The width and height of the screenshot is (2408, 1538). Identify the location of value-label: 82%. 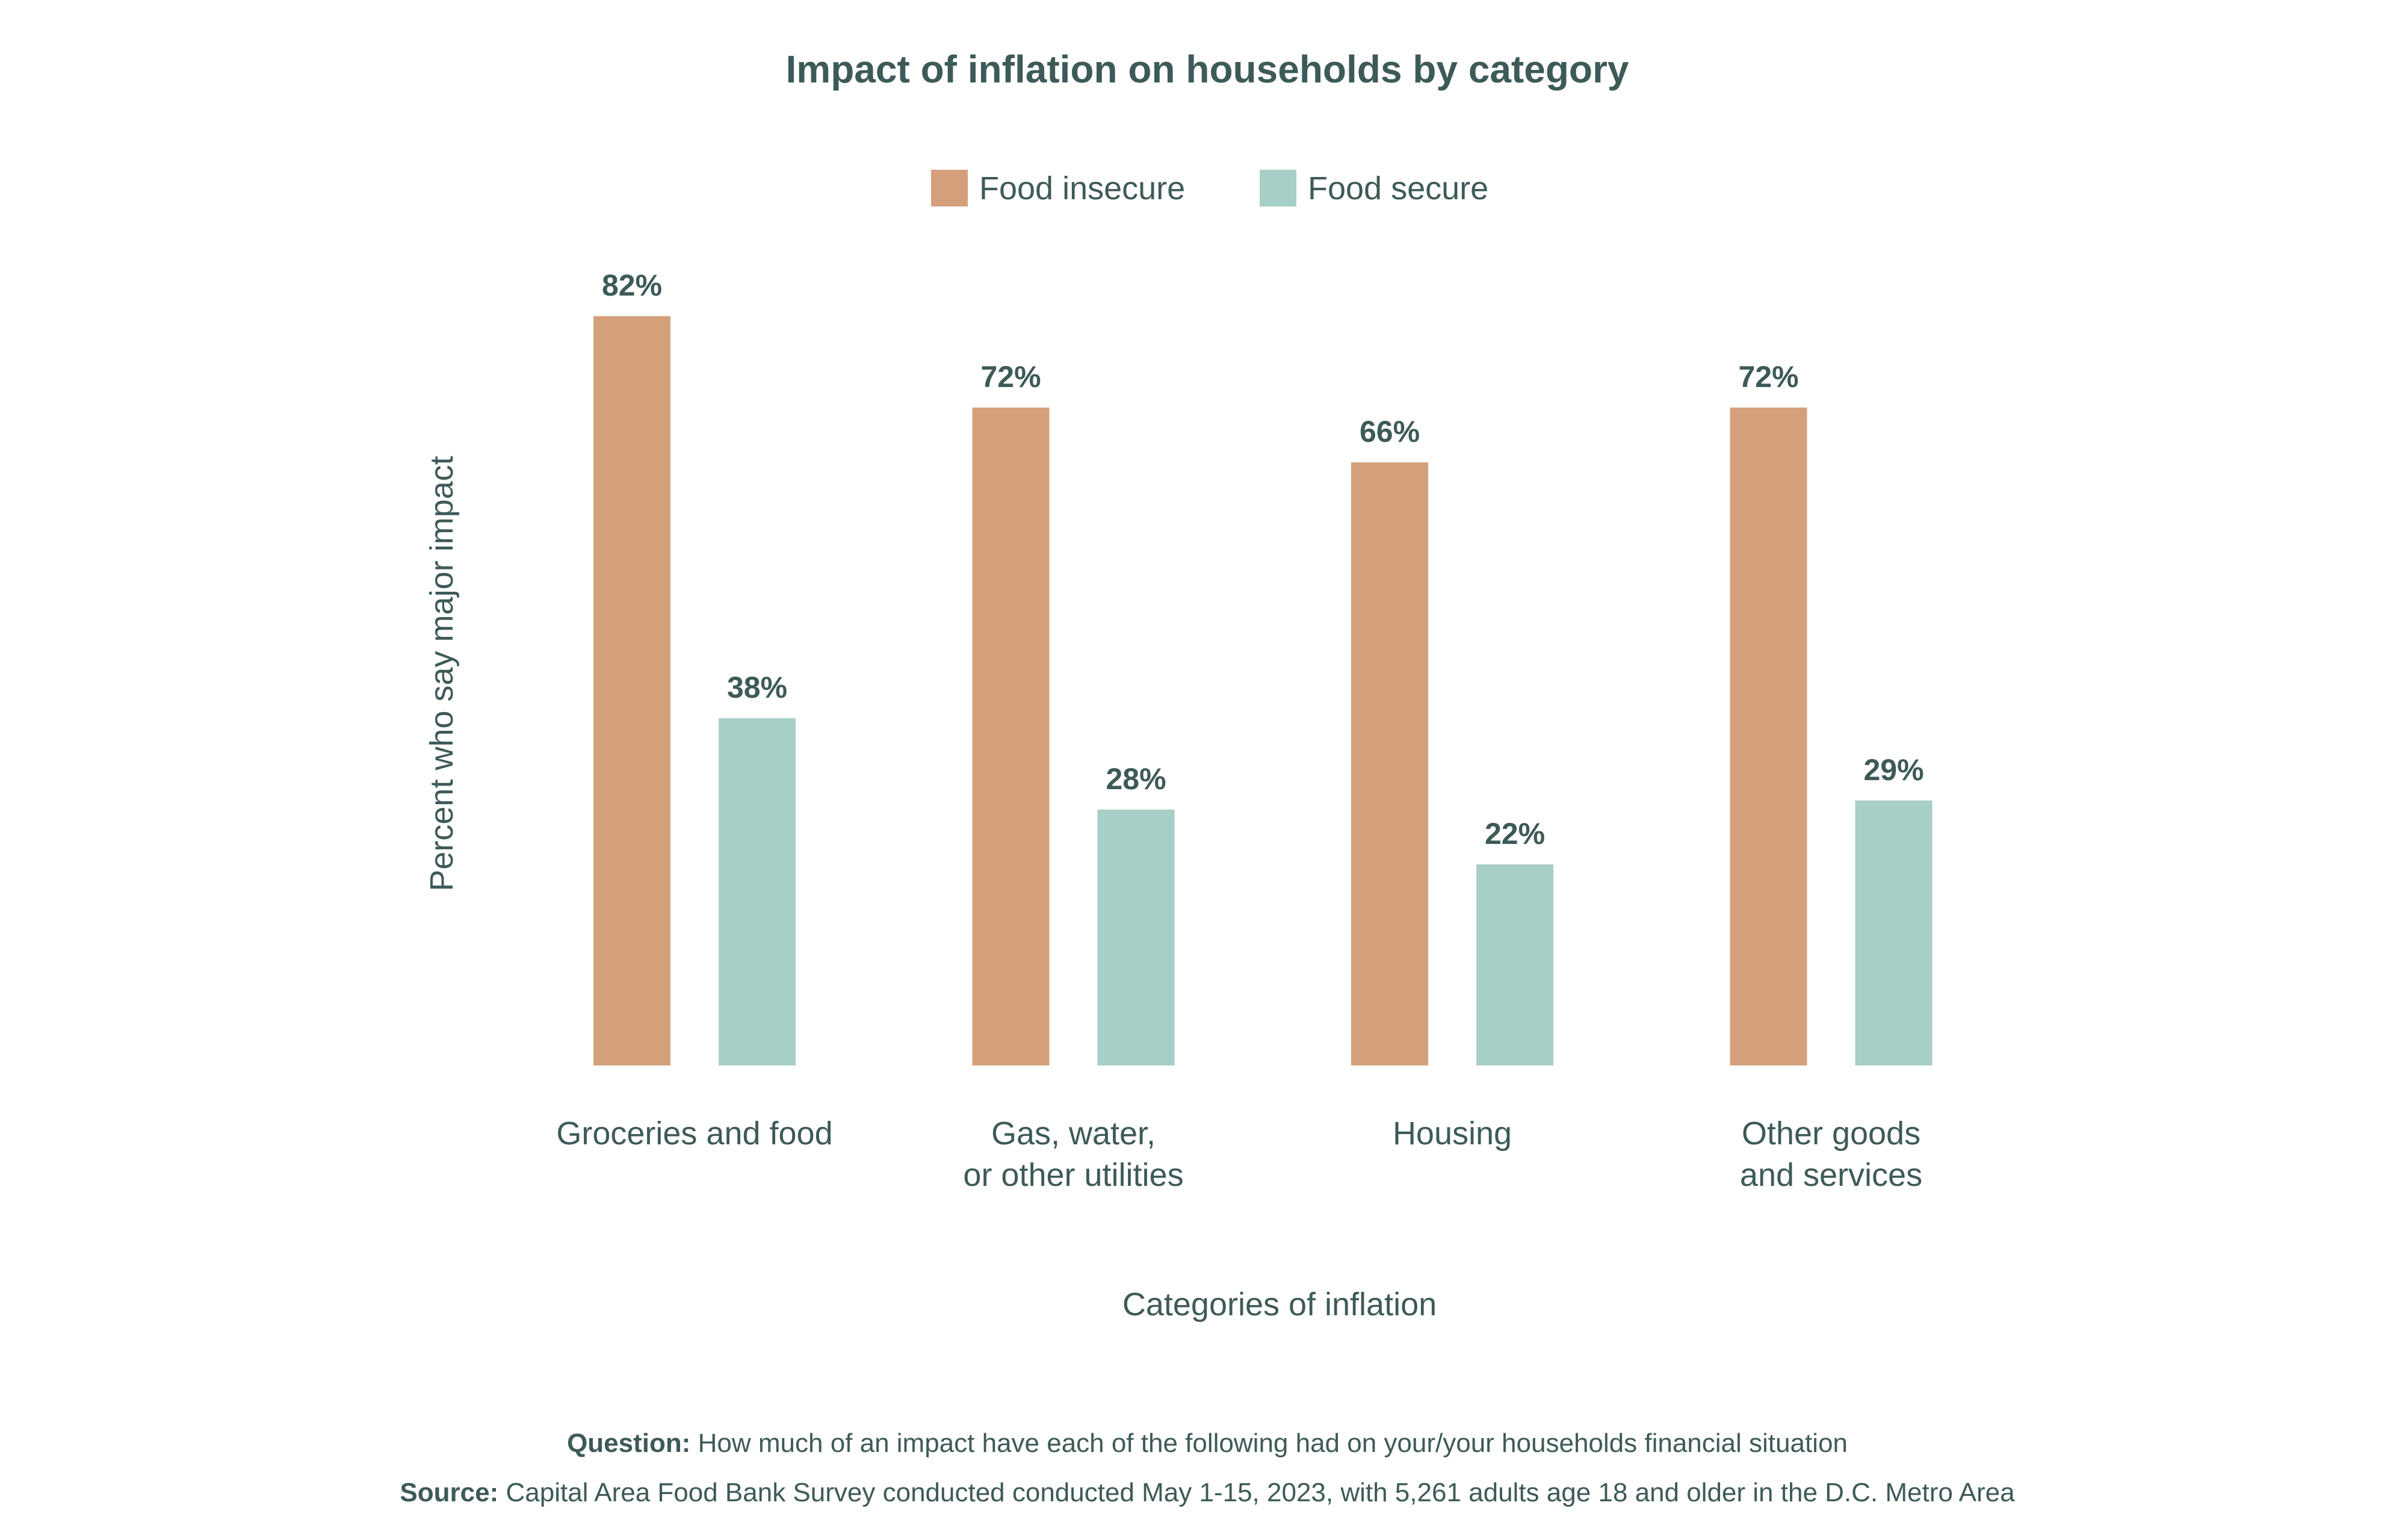
(632, 285).